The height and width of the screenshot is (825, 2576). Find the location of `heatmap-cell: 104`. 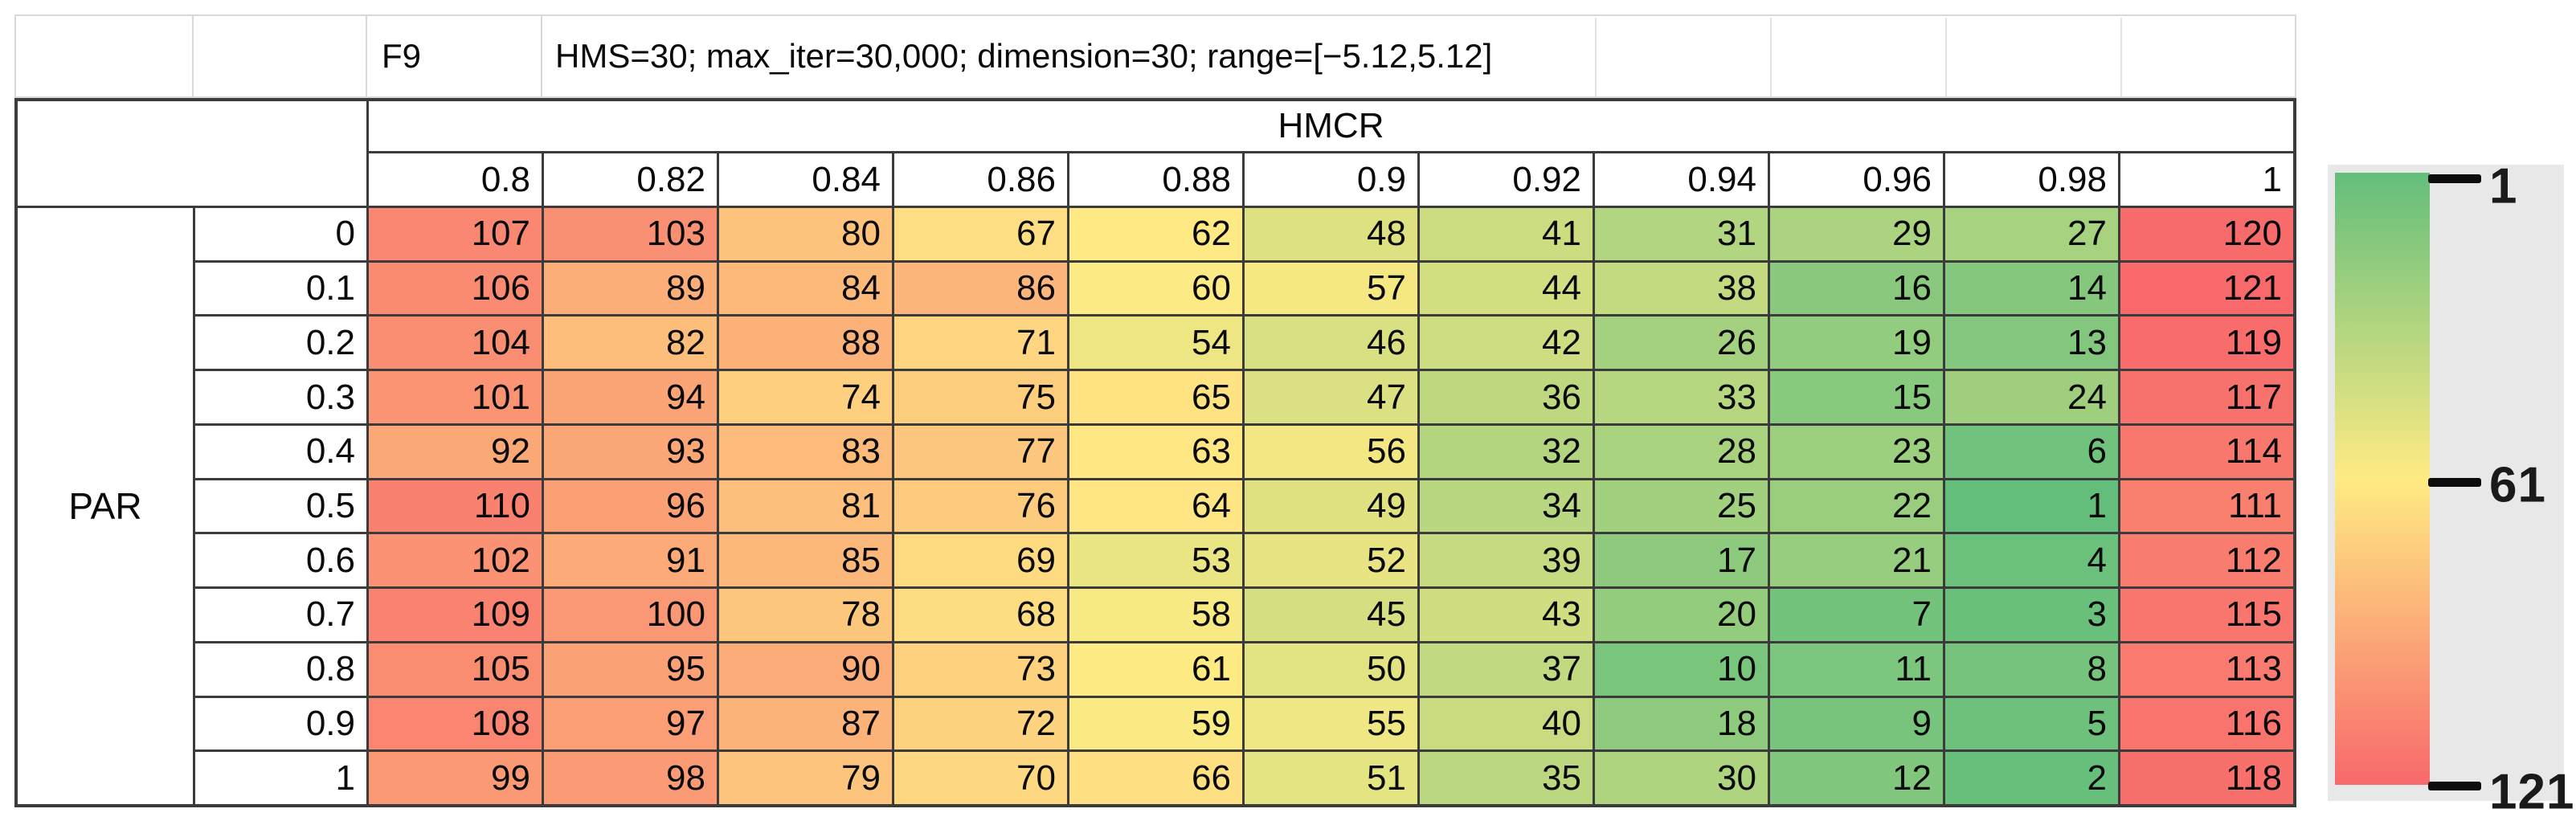

heatmap-cell: 104 is located at coordinates (455, 343).